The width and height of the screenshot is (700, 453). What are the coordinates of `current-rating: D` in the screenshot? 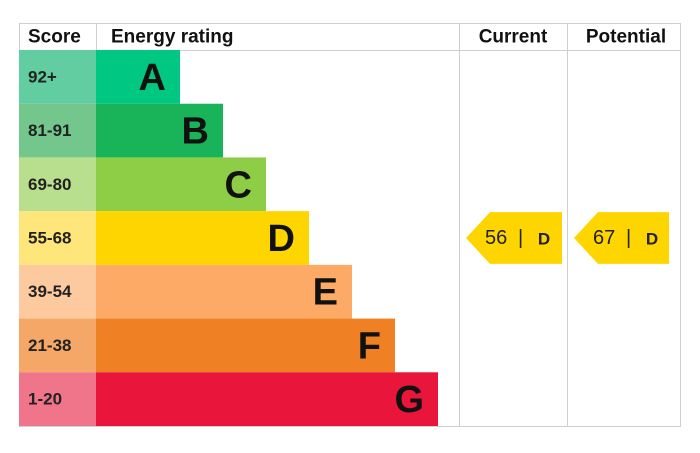 It's located at (544, 239).